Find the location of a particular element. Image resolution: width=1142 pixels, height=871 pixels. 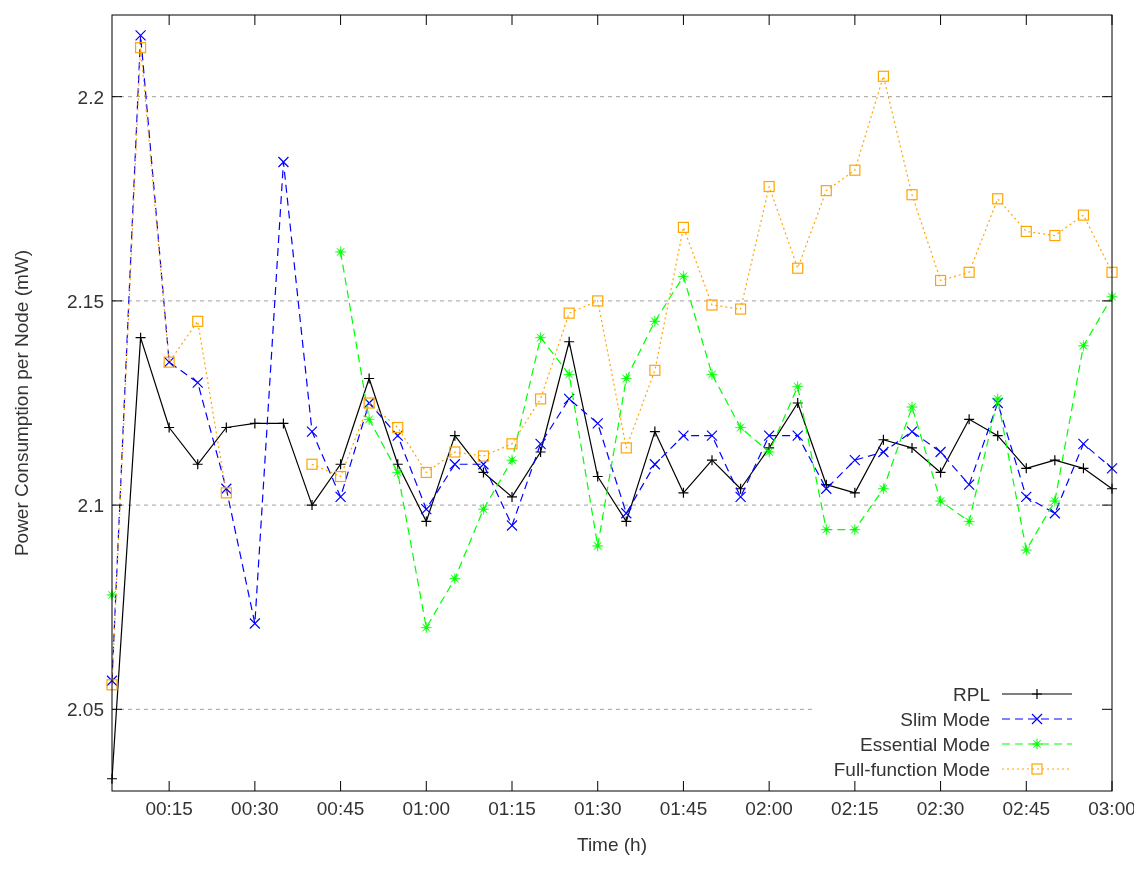

x-axis-title: Time (h) is located at coordinates (612, 844).